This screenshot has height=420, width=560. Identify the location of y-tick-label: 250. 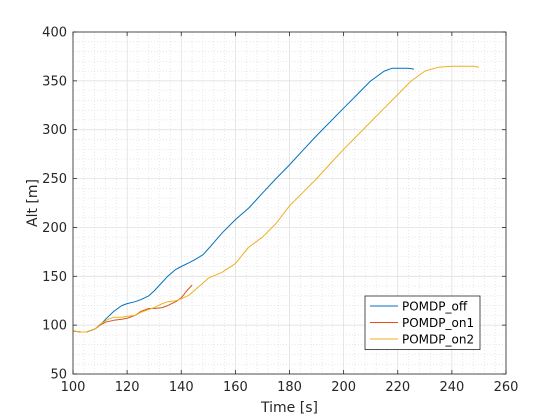
(54, 179).